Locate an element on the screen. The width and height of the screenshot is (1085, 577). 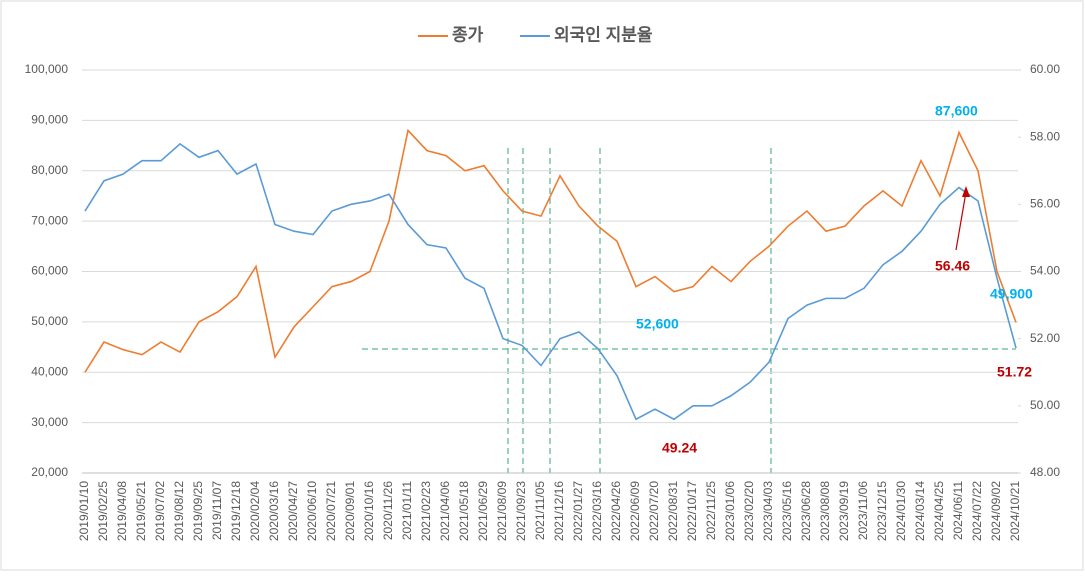
x-tick-label: 2021/05/18 is located at coordinates (464, 511).